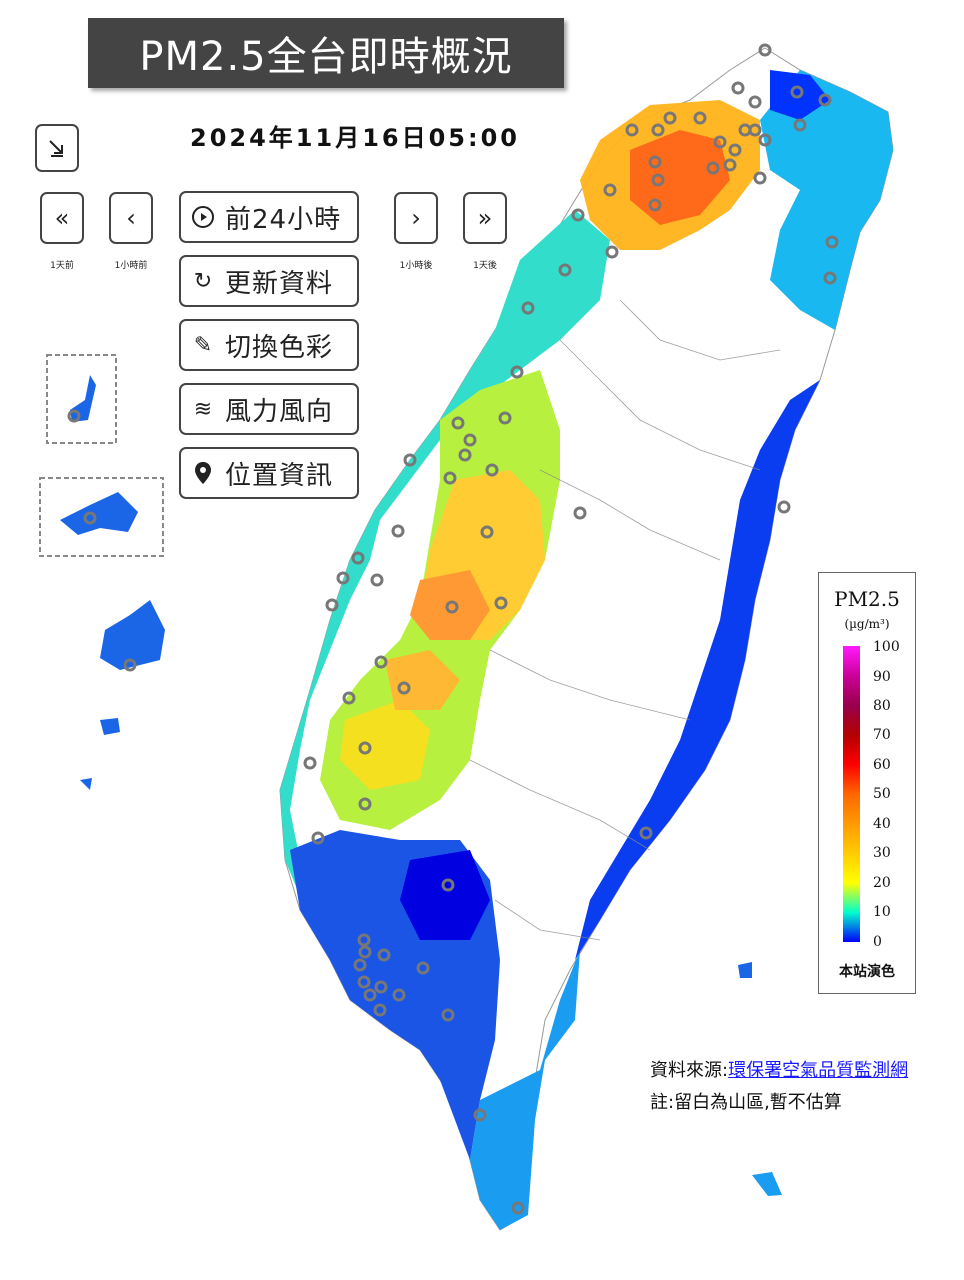 This screenshot has width=964, height=1280. I want to click on source-link: 環保署空氣品質監測網, so click(818, 1070).